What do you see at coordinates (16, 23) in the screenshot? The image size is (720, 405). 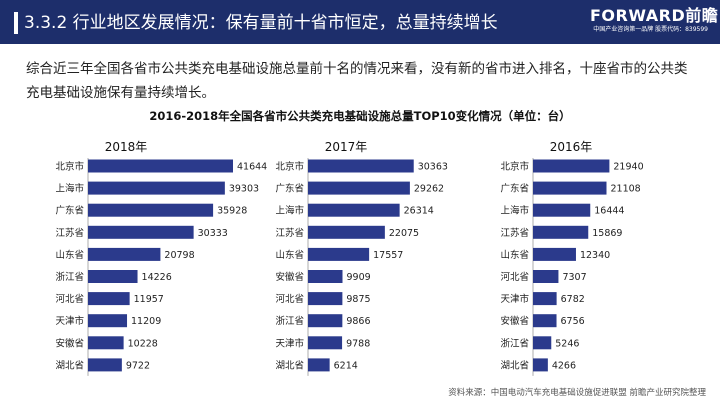 I see `header-accent-bar` at bounding box center [16, 23].